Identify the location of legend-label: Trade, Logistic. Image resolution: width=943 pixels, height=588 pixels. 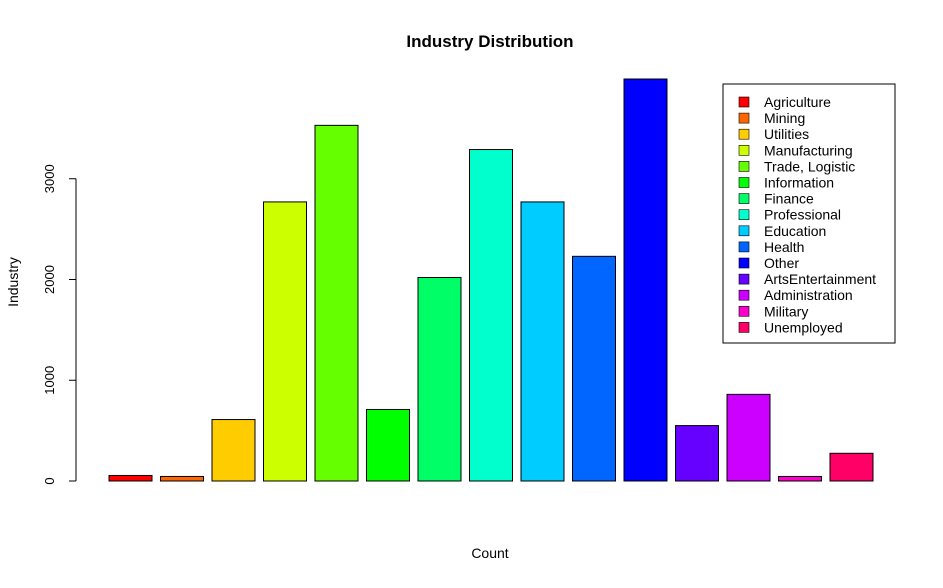
(809, 166).